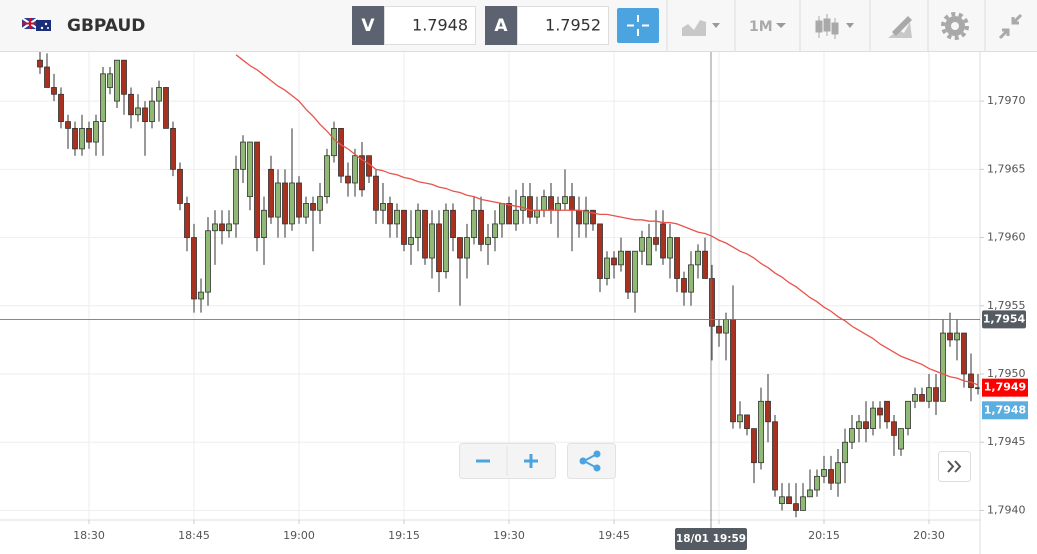 This screenshot has height=554, width=1037. I want to click on symbol: GBPAUD, so click(106, 26).